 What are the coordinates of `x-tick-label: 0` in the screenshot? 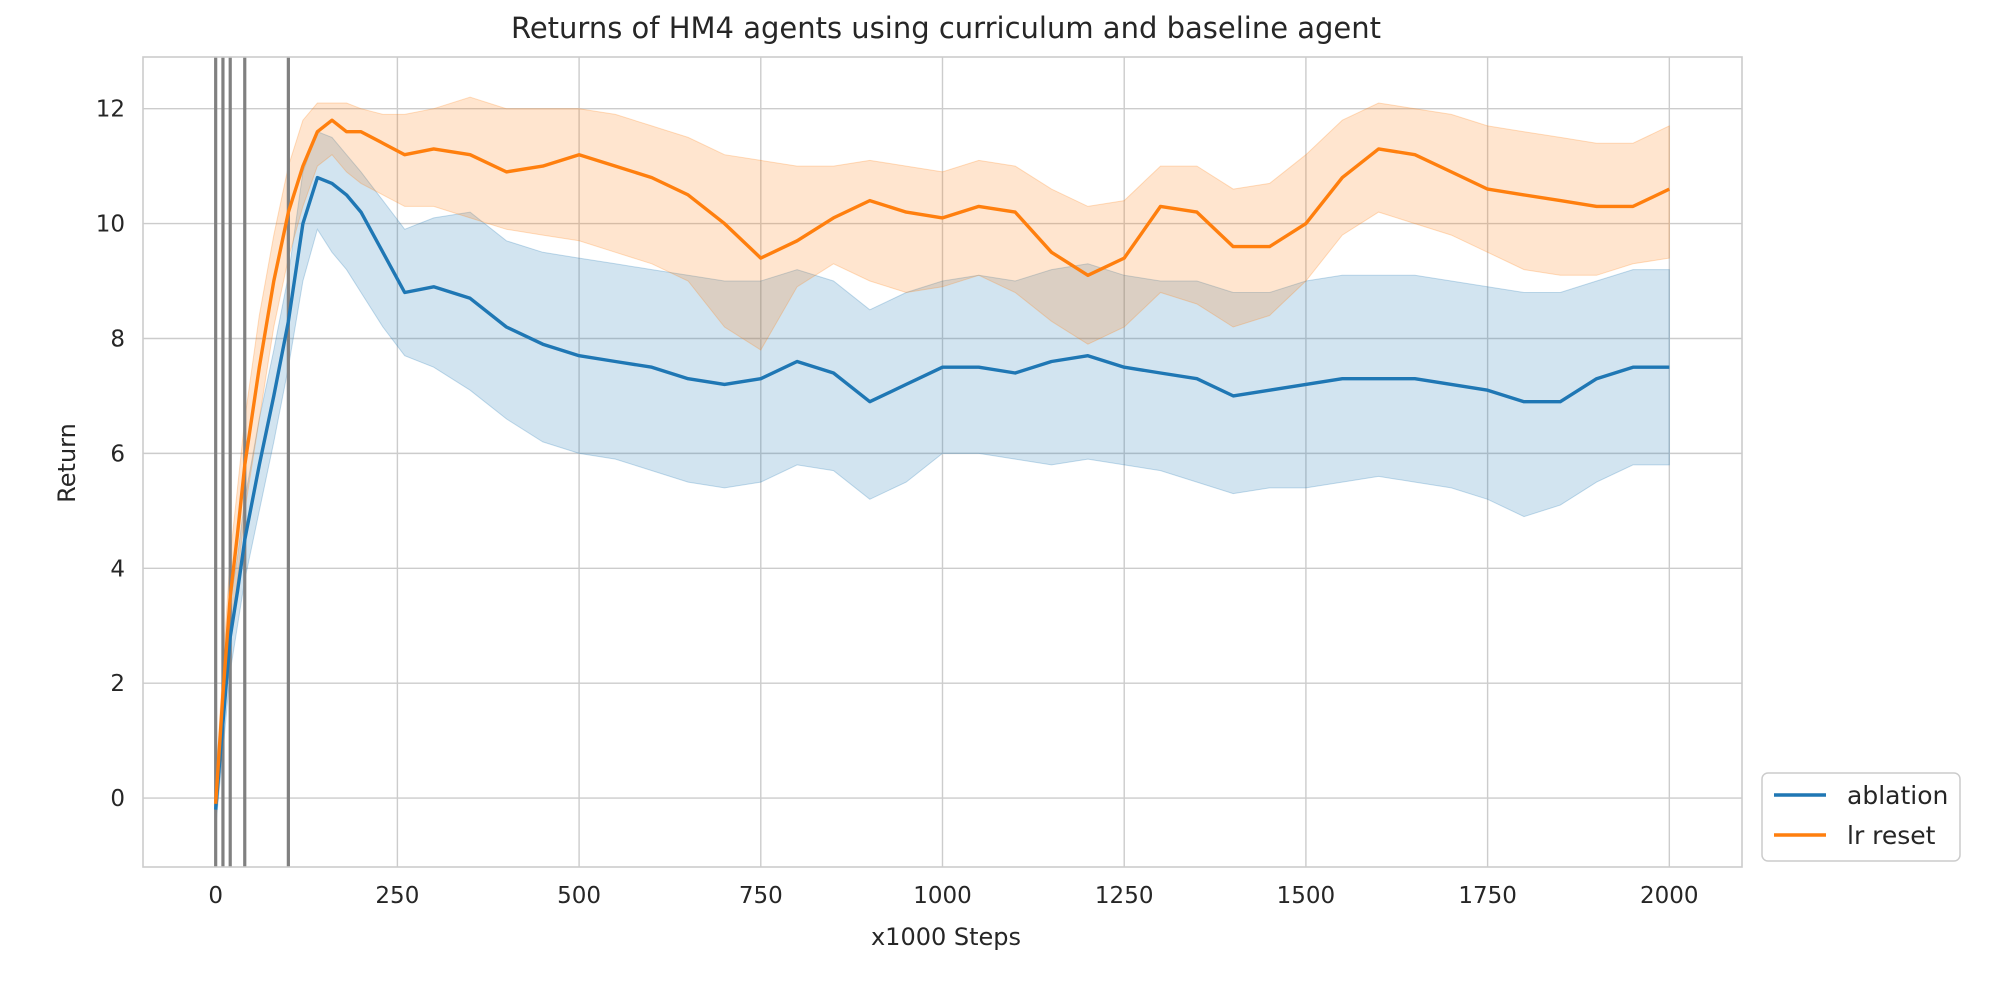 It's located at (215, 896).